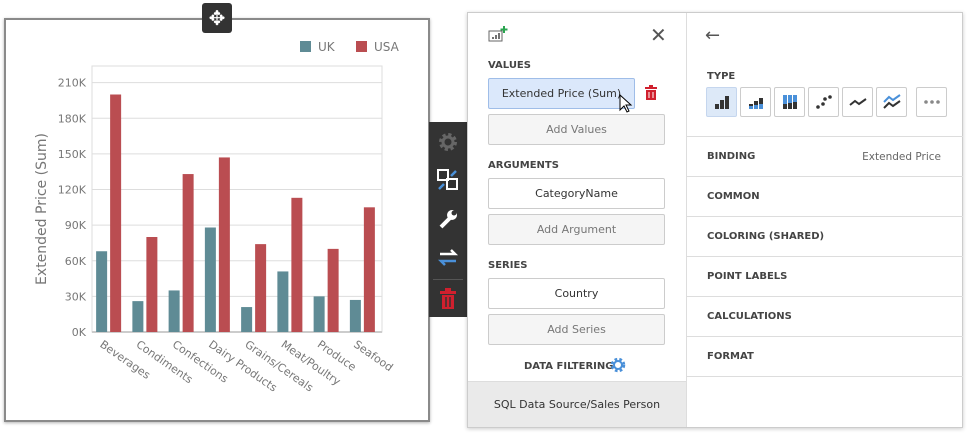 Image resolution: width=967 pixels, height=435 pixels. What do you see at coordinates (79, 332) in the screenshot?
I see `y-tick-label: 0K` at bounding box center [79, 332].